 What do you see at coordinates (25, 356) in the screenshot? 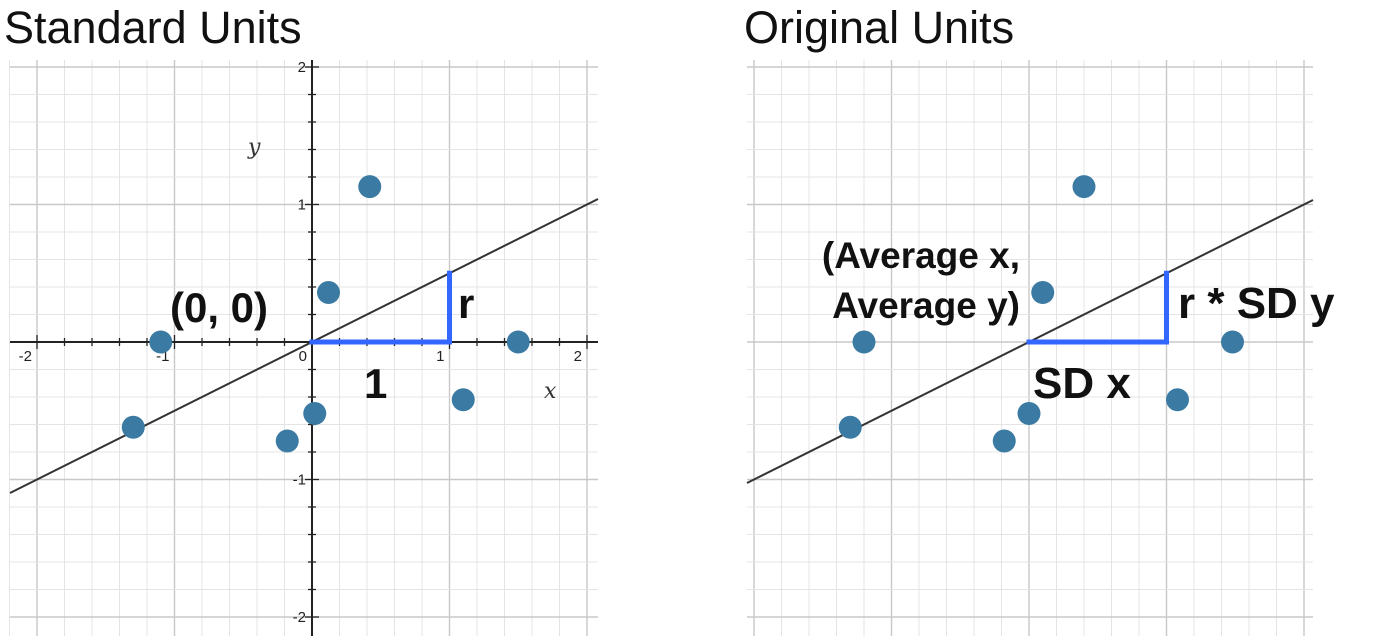
I see `x-tick-label: -2` at bounding box center [25, 356].